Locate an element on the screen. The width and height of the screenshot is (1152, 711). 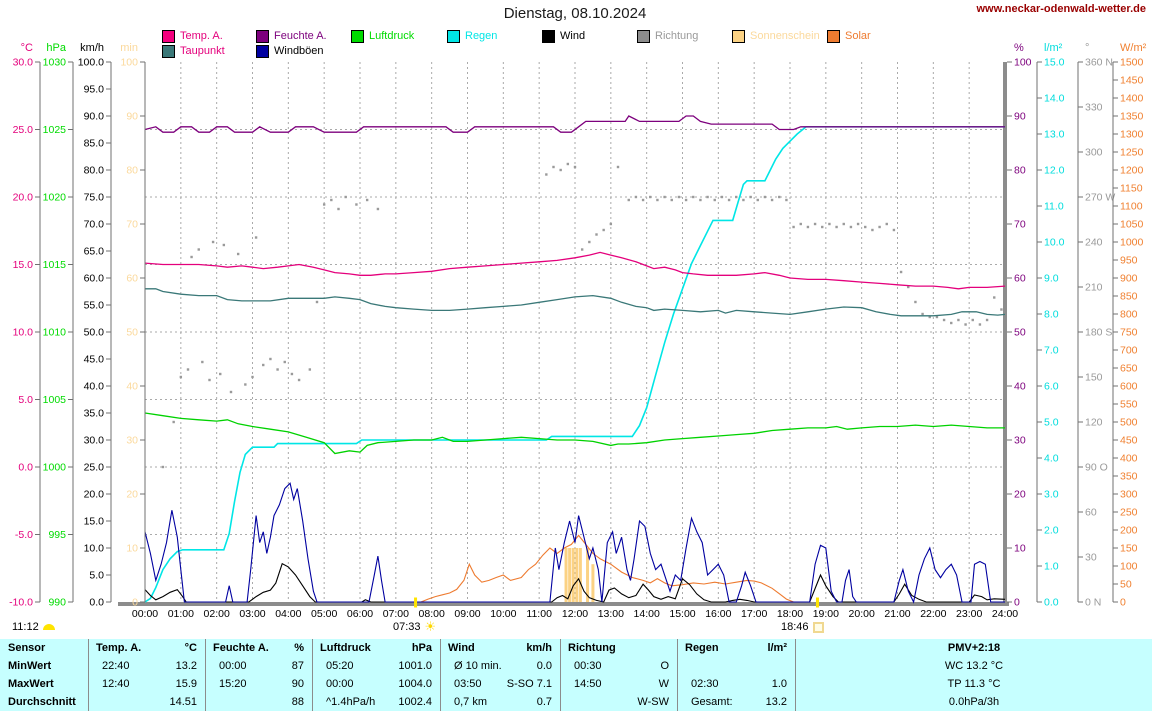
stats-feuchte-value: 90 is located at coordinates (297, 684).